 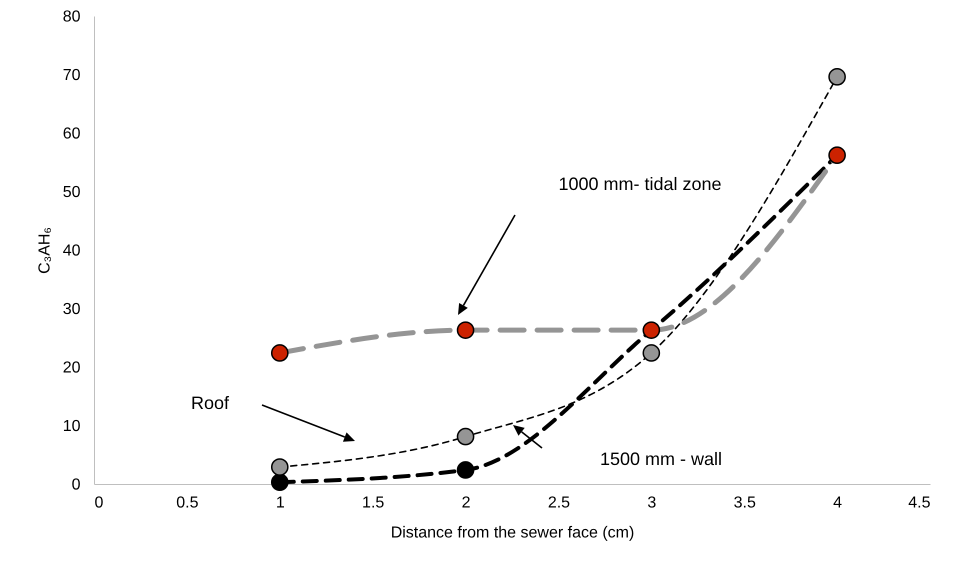 I want to click on x-tick-label: 1.5, so click(x=373, y=503).